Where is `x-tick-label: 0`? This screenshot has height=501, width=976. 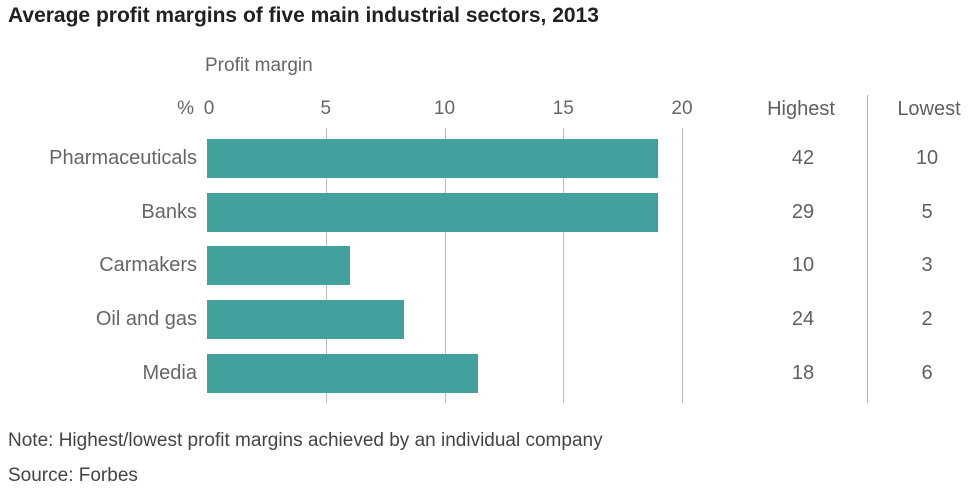 x-tick-label: 0 is located at coordinates (209, 108).